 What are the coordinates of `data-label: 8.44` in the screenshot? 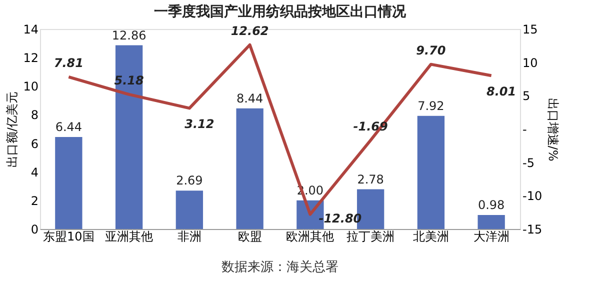 It's located at (250, 98).